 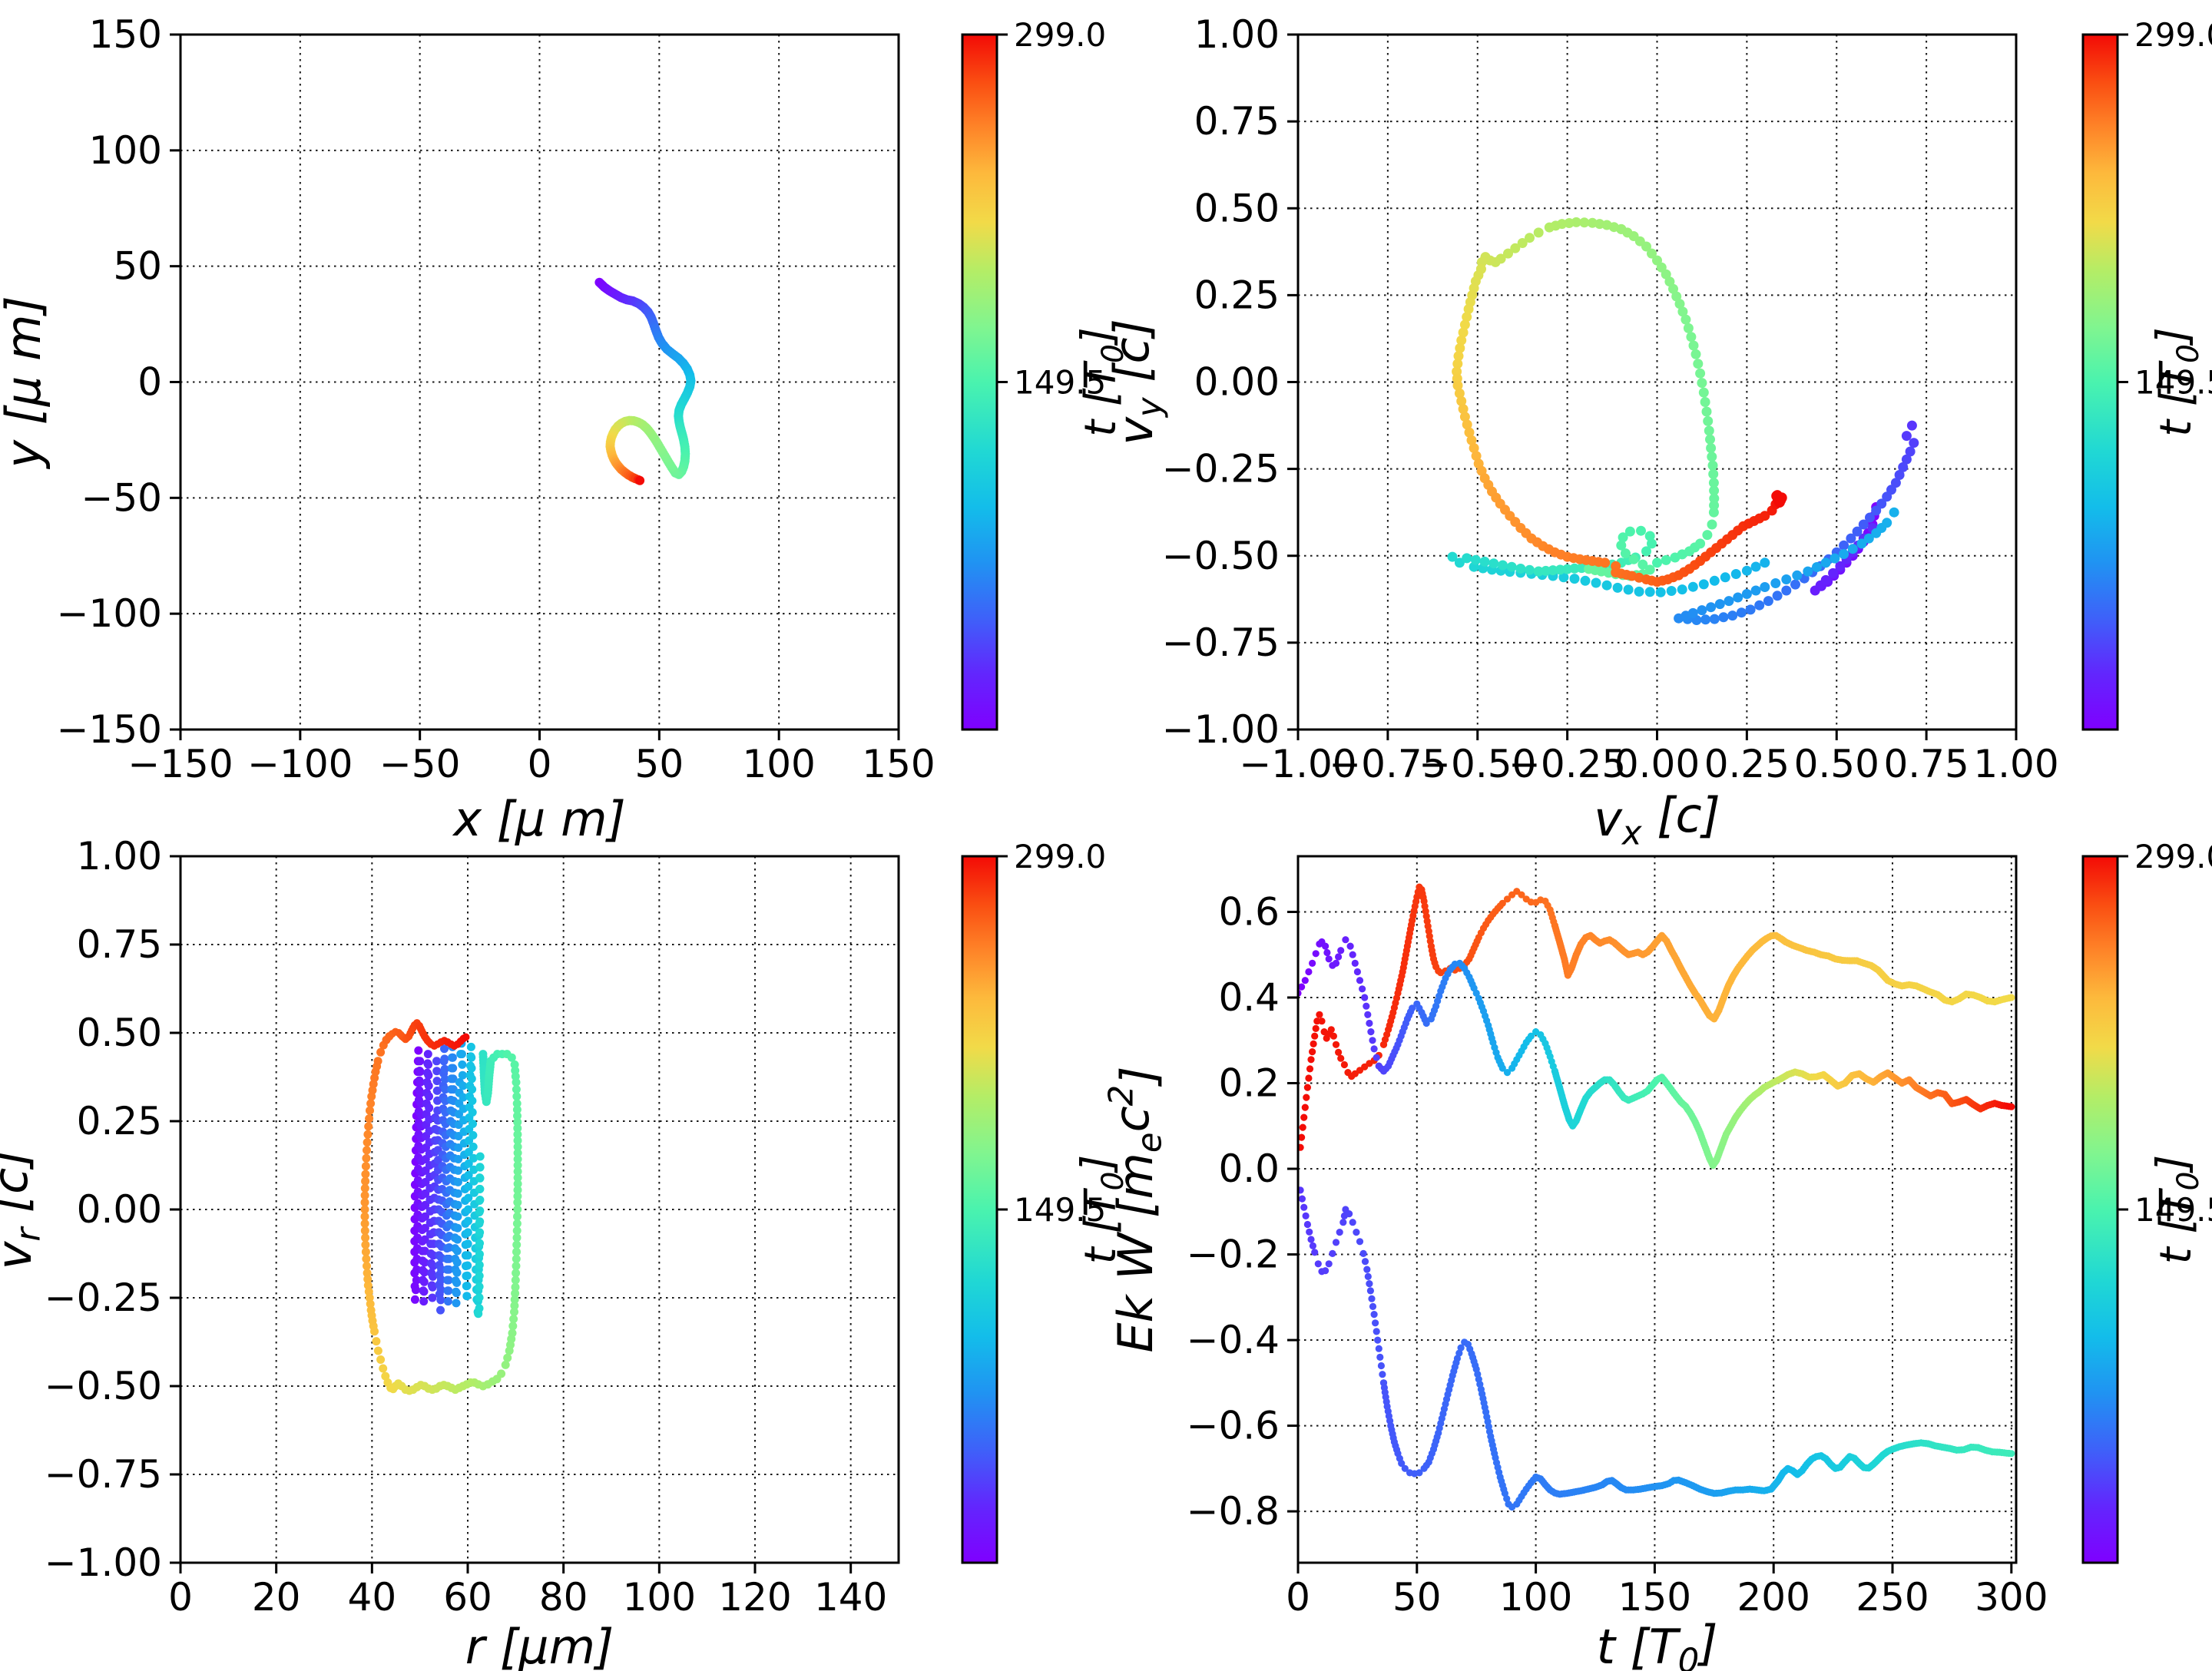 I want to click on y-tick-label: 150, so click(x=126, y=34).